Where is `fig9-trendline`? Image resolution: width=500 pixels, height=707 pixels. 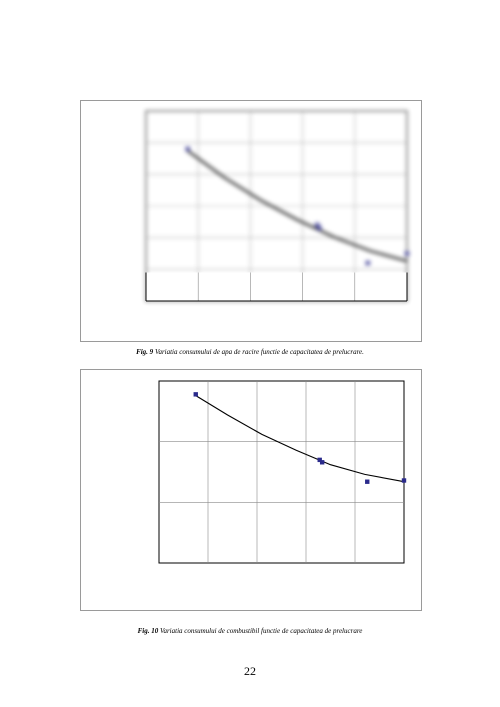
fig9-trendline is located at coordinates (297, 206).